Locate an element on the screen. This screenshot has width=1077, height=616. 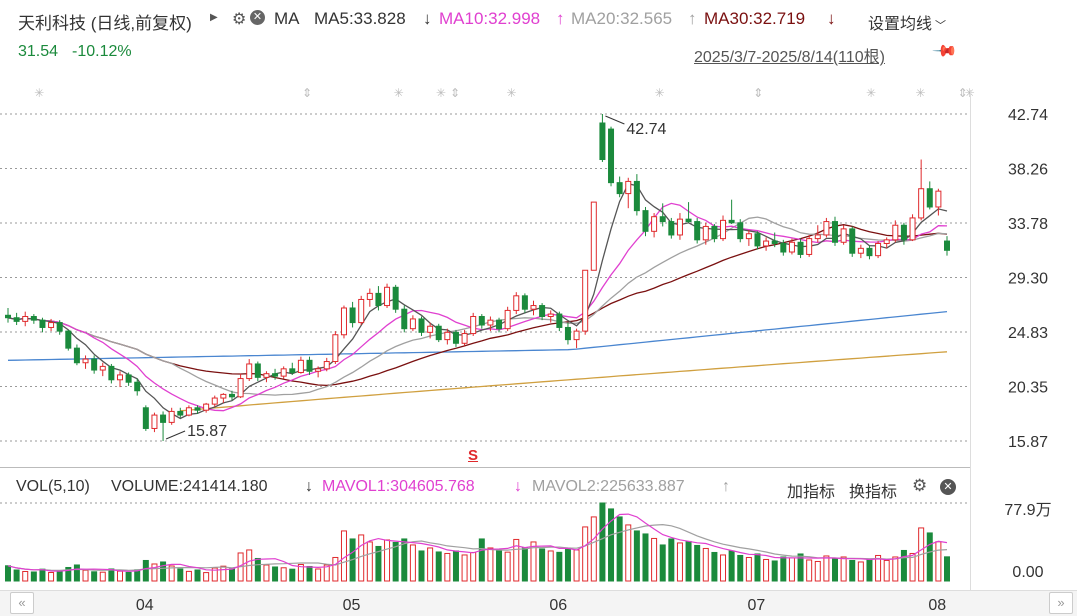
gear-icon: ⚙ is located at coordinates (239, 19).